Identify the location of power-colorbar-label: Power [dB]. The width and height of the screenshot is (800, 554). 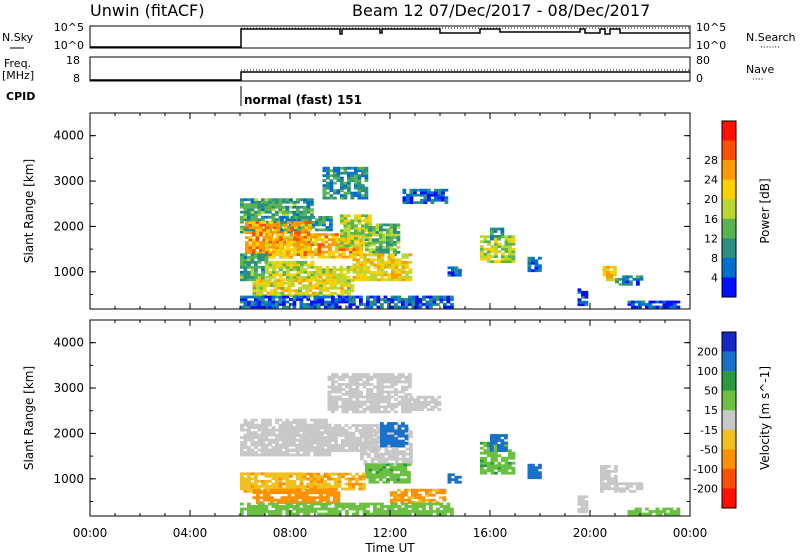
(765, 210).